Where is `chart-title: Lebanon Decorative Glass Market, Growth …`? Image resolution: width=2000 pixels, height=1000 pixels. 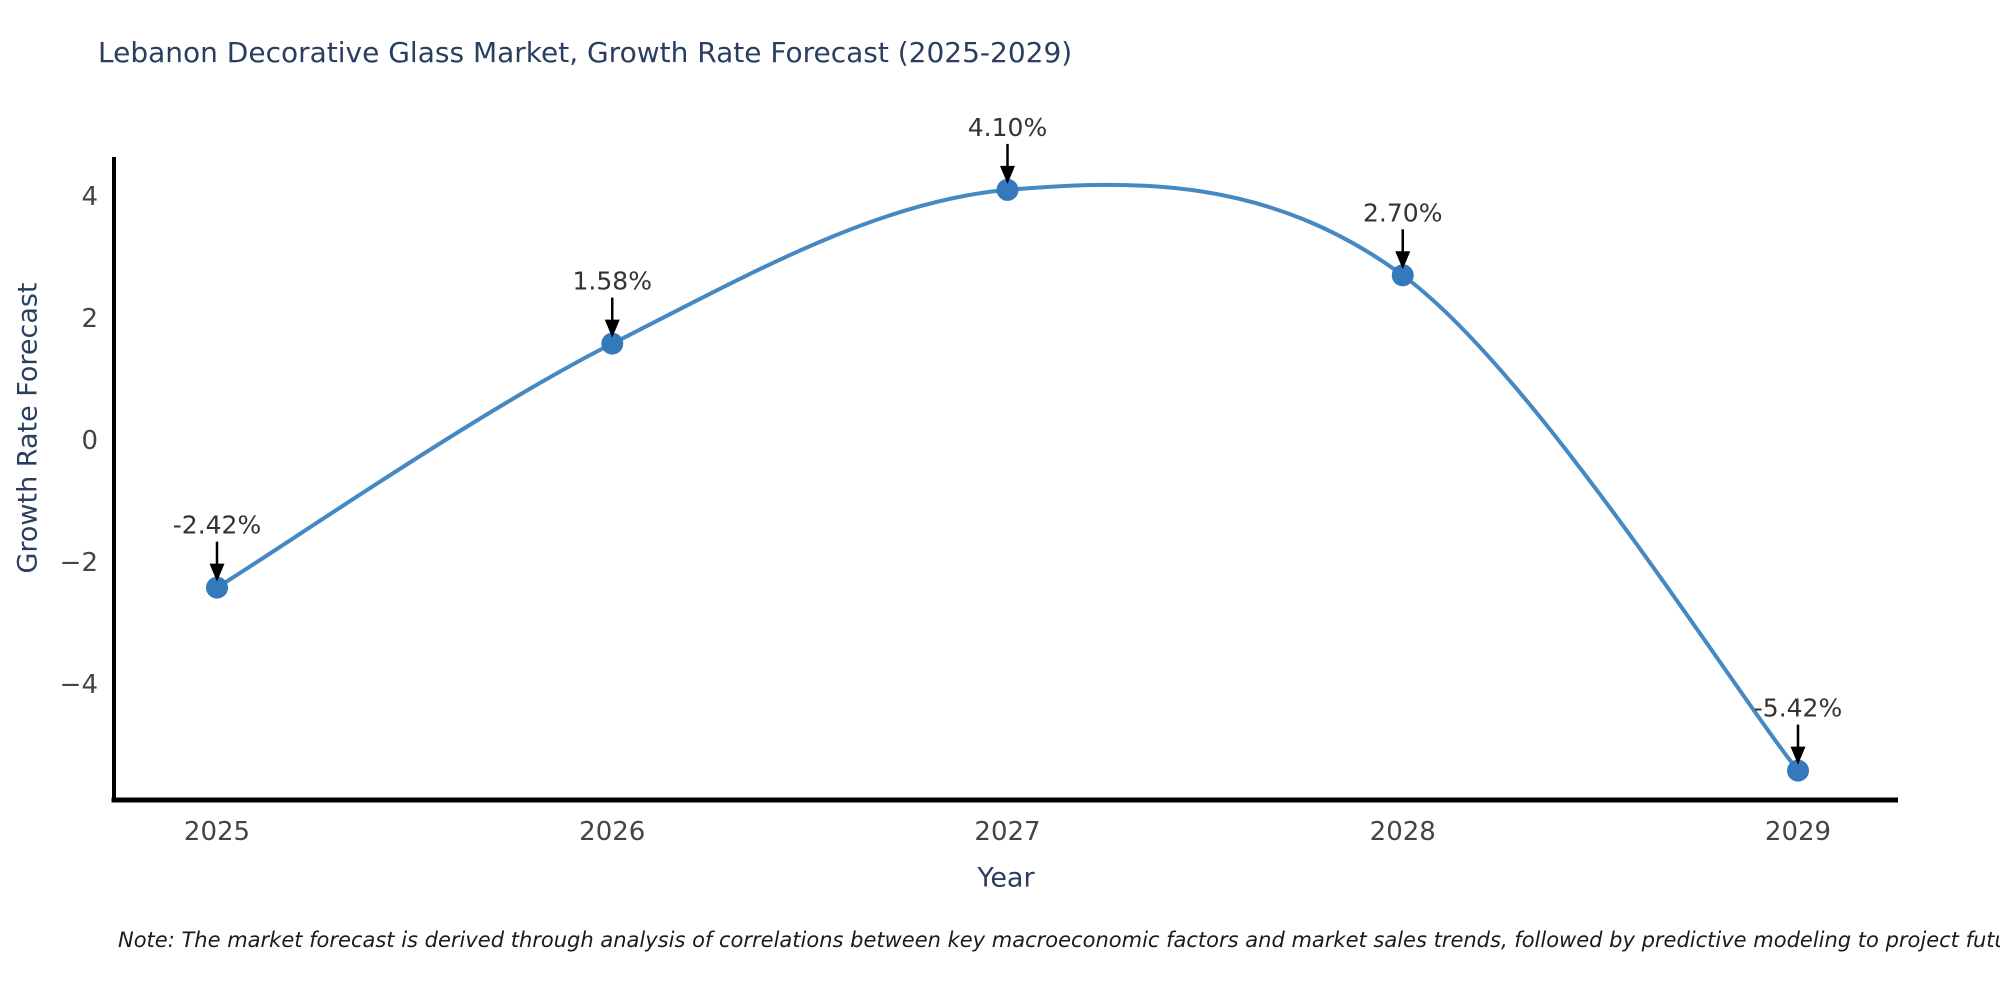 chart-title: Lebanon Decorative Glass Market, Growth … is located at coordinates (585, 52).